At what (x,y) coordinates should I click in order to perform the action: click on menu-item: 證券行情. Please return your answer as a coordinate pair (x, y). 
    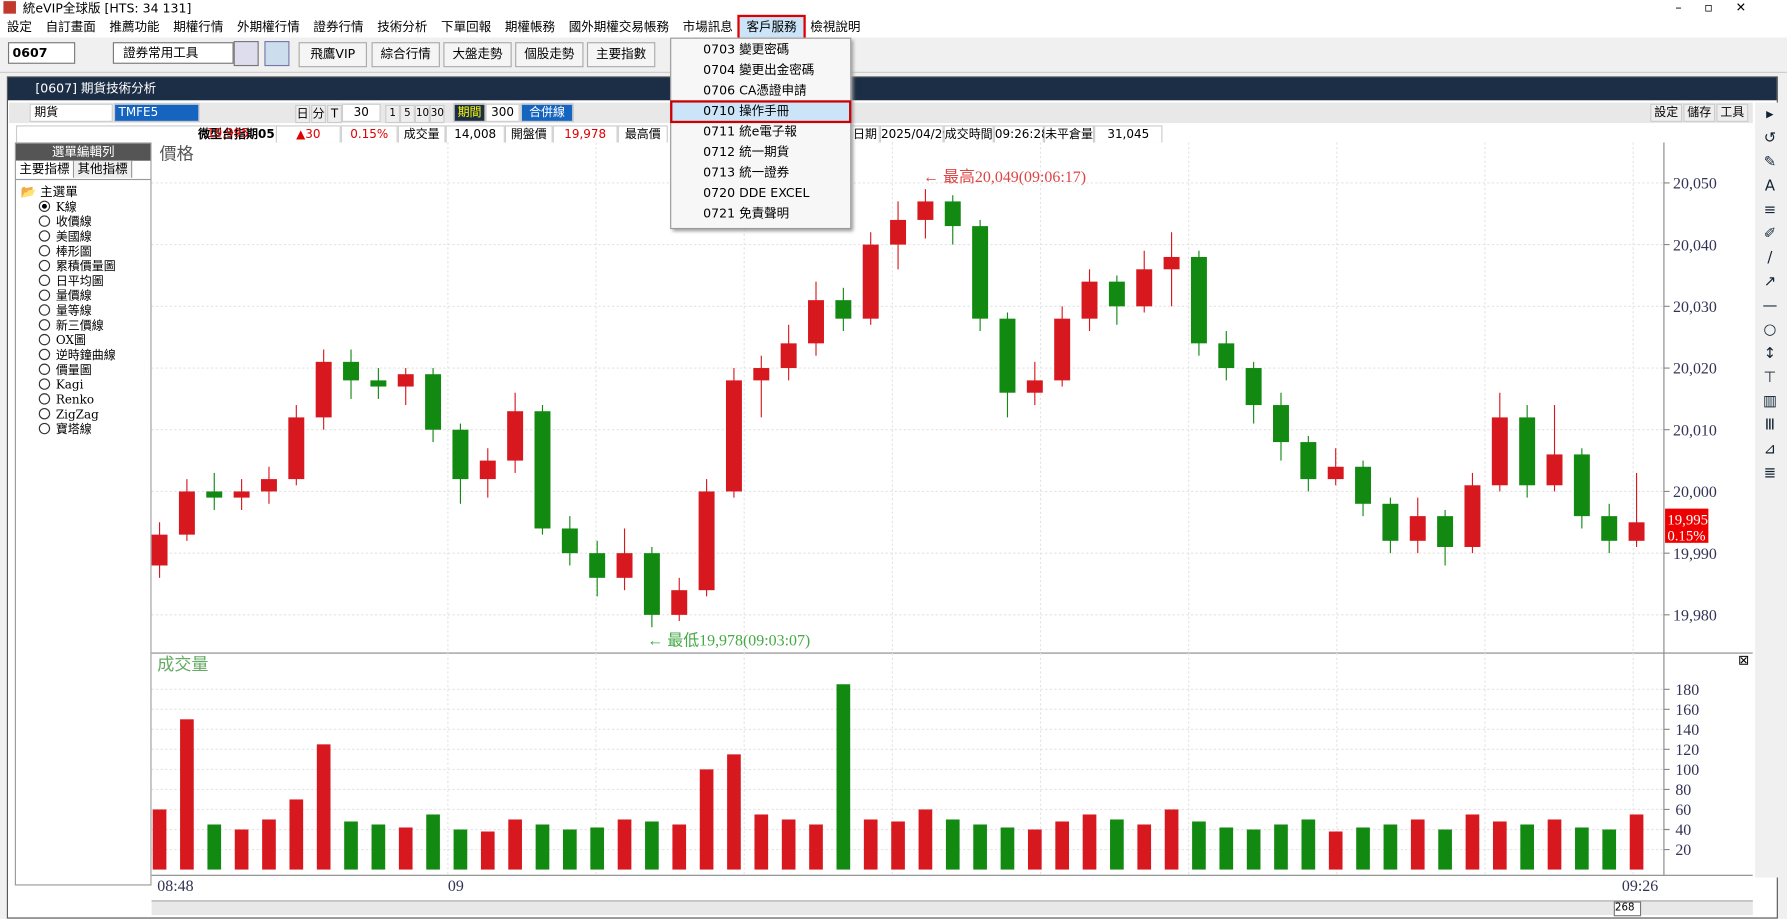
    Looking at the image, I should click on (338, 27).